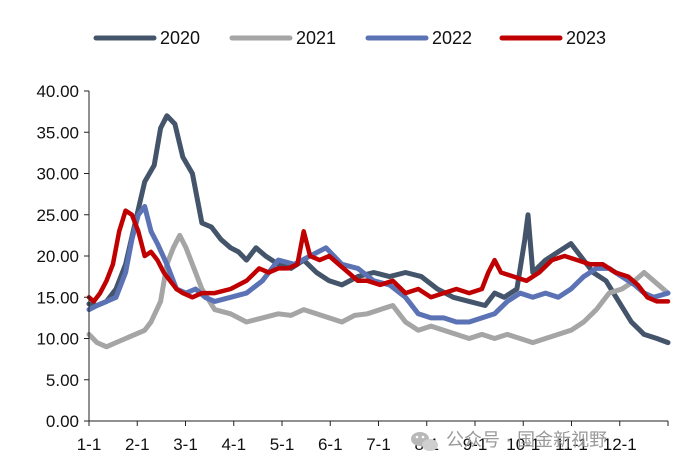 This screenshot has width=700, height=476. Describe the element at coordinates (233, 444) in the screenshot. I see `x-tick-label: 4-1` at that location.